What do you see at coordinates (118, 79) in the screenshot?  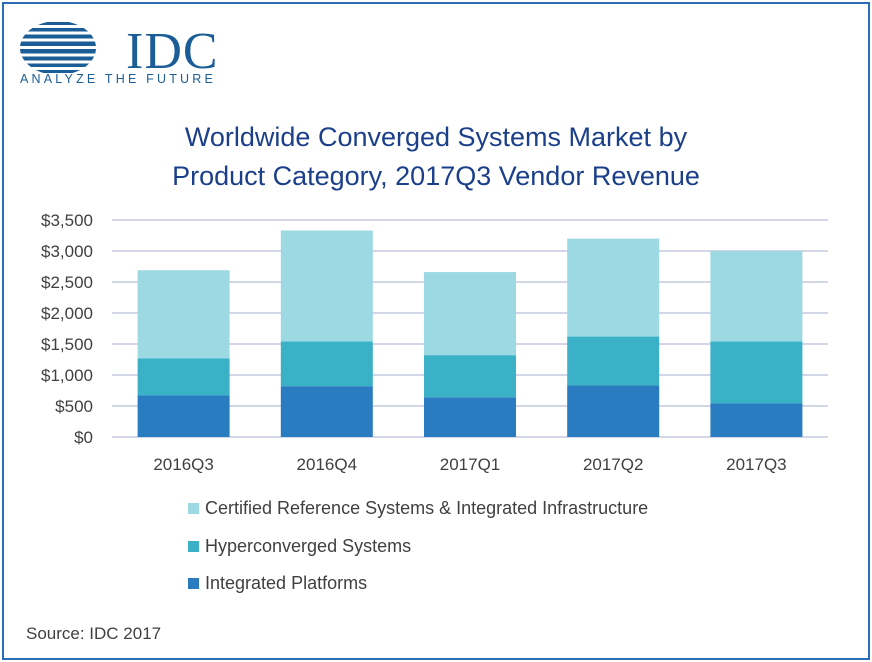 I see `tagline: ANALYZE THE FUTURE` at bounding box center [118, 79].